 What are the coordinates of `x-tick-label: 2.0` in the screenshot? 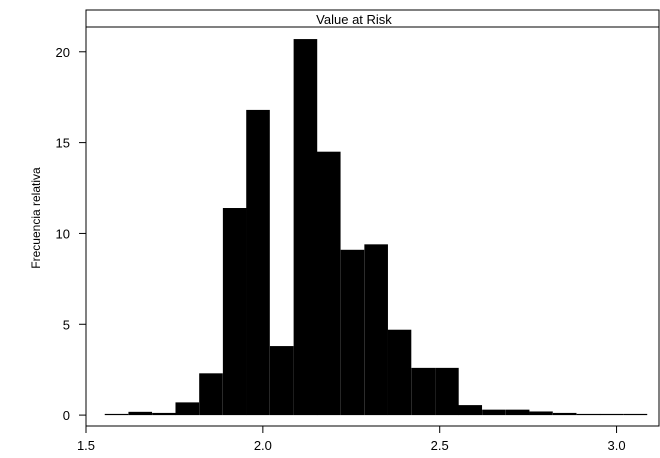 It's located at (263, 445).